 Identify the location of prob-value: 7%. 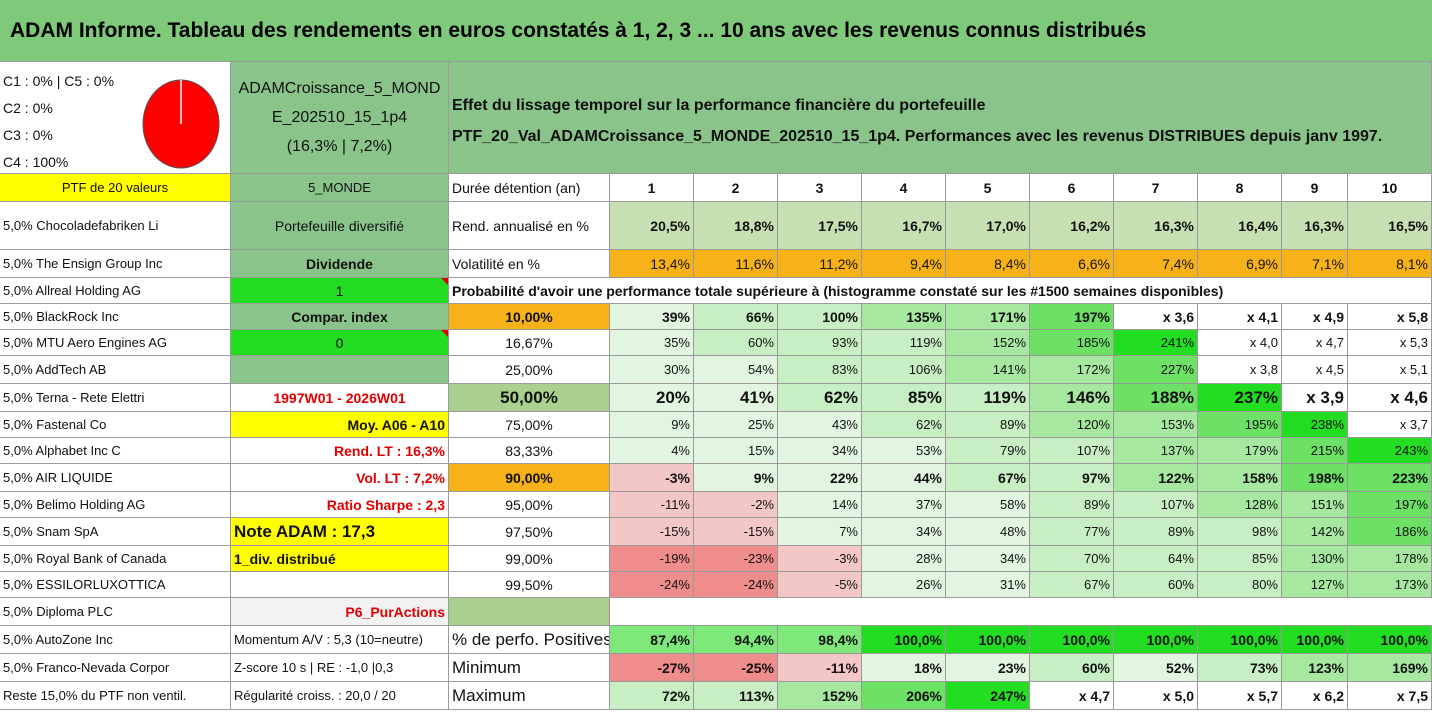
(820, 532).